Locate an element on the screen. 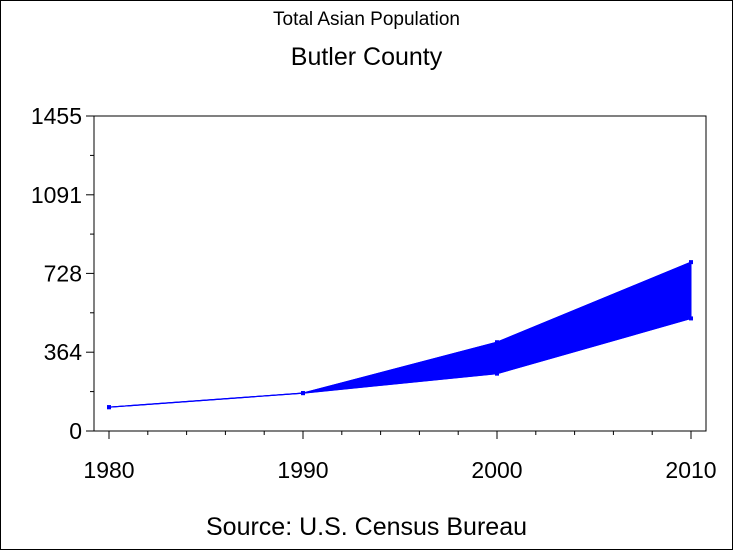  y-tick-label: 364 is located at coordinates (63, 352).